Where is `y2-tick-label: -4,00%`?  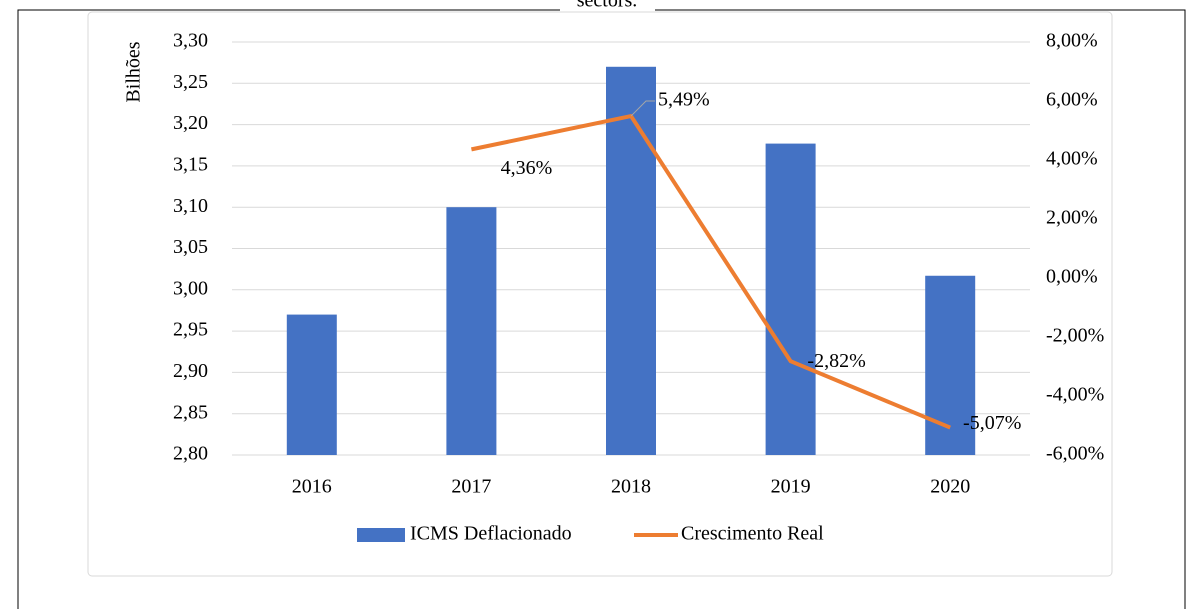 y2-tick-label: -4,00% is located at coordinates (1075, 395).